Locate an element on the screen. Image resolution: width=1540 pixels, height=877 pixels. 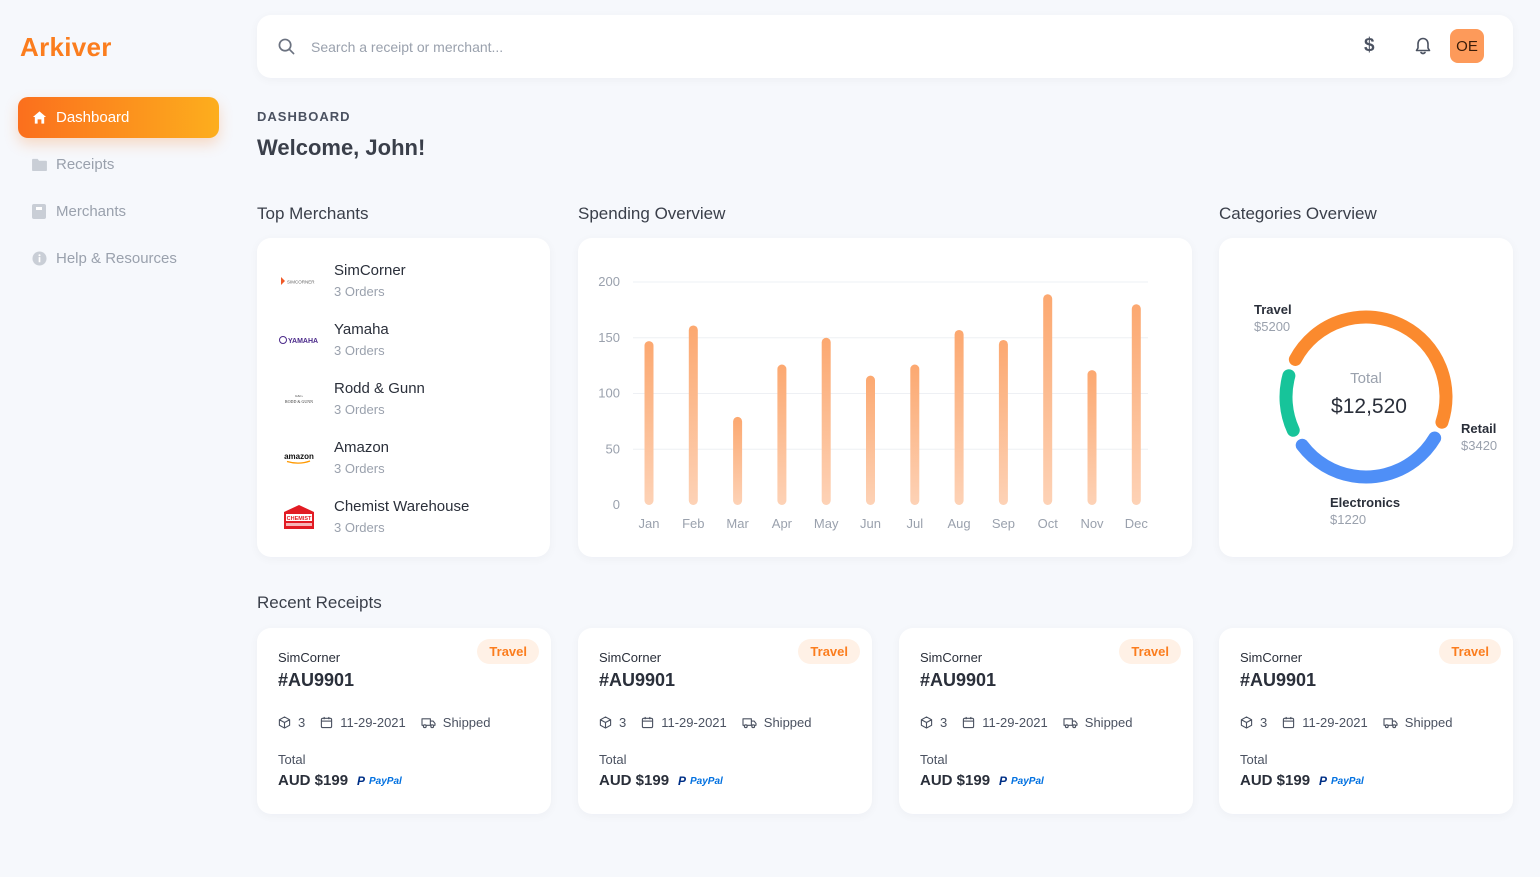
x-tick-label: Feb is located at coordinates (693, 523).